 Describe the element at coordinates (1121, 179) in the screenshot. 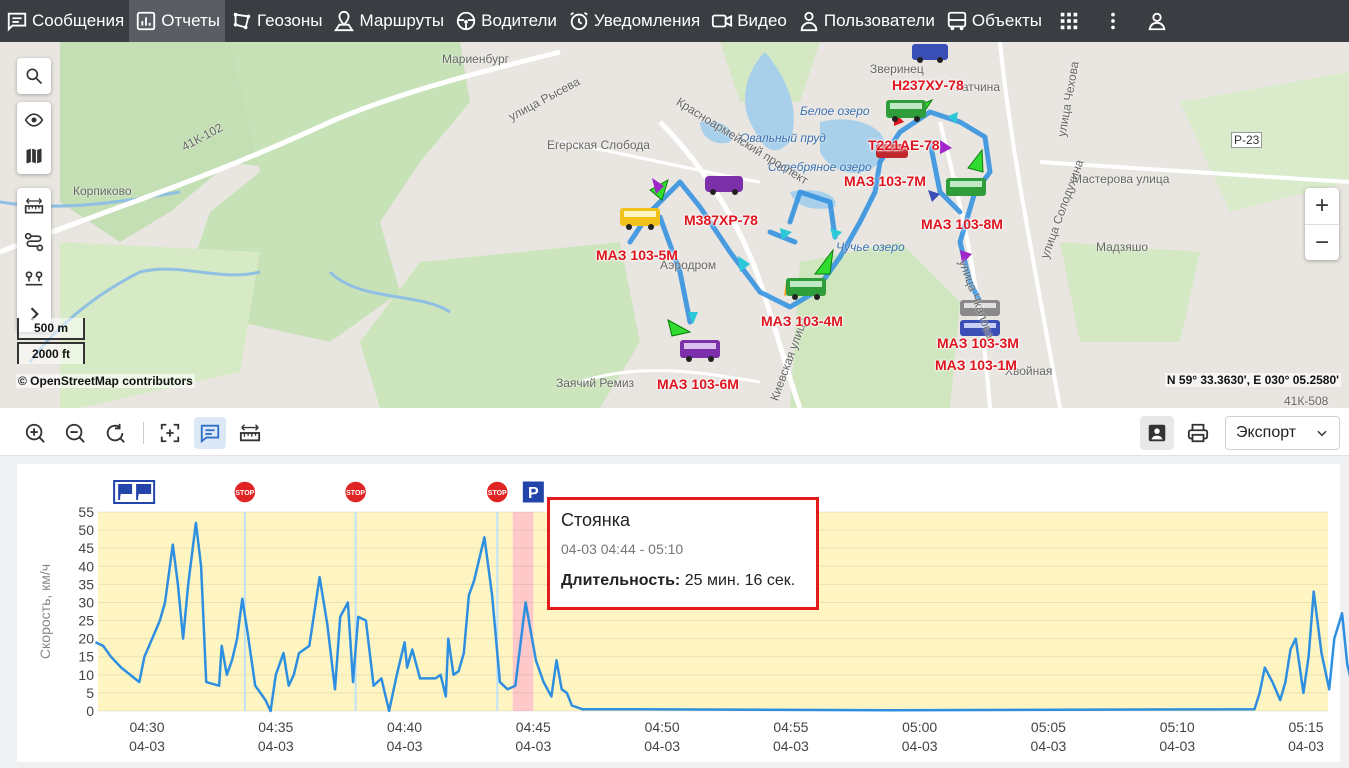

I see `map-label-masterova: Мастерова улица` at that location.